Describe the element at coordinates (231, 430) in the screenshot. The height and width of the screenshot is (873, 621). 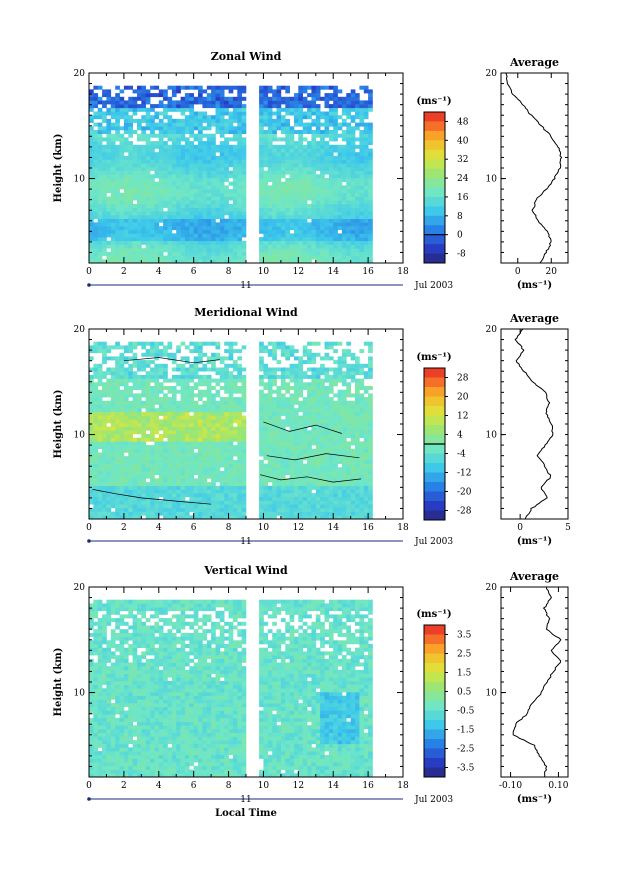
I see `heatmap-cells` at that location.